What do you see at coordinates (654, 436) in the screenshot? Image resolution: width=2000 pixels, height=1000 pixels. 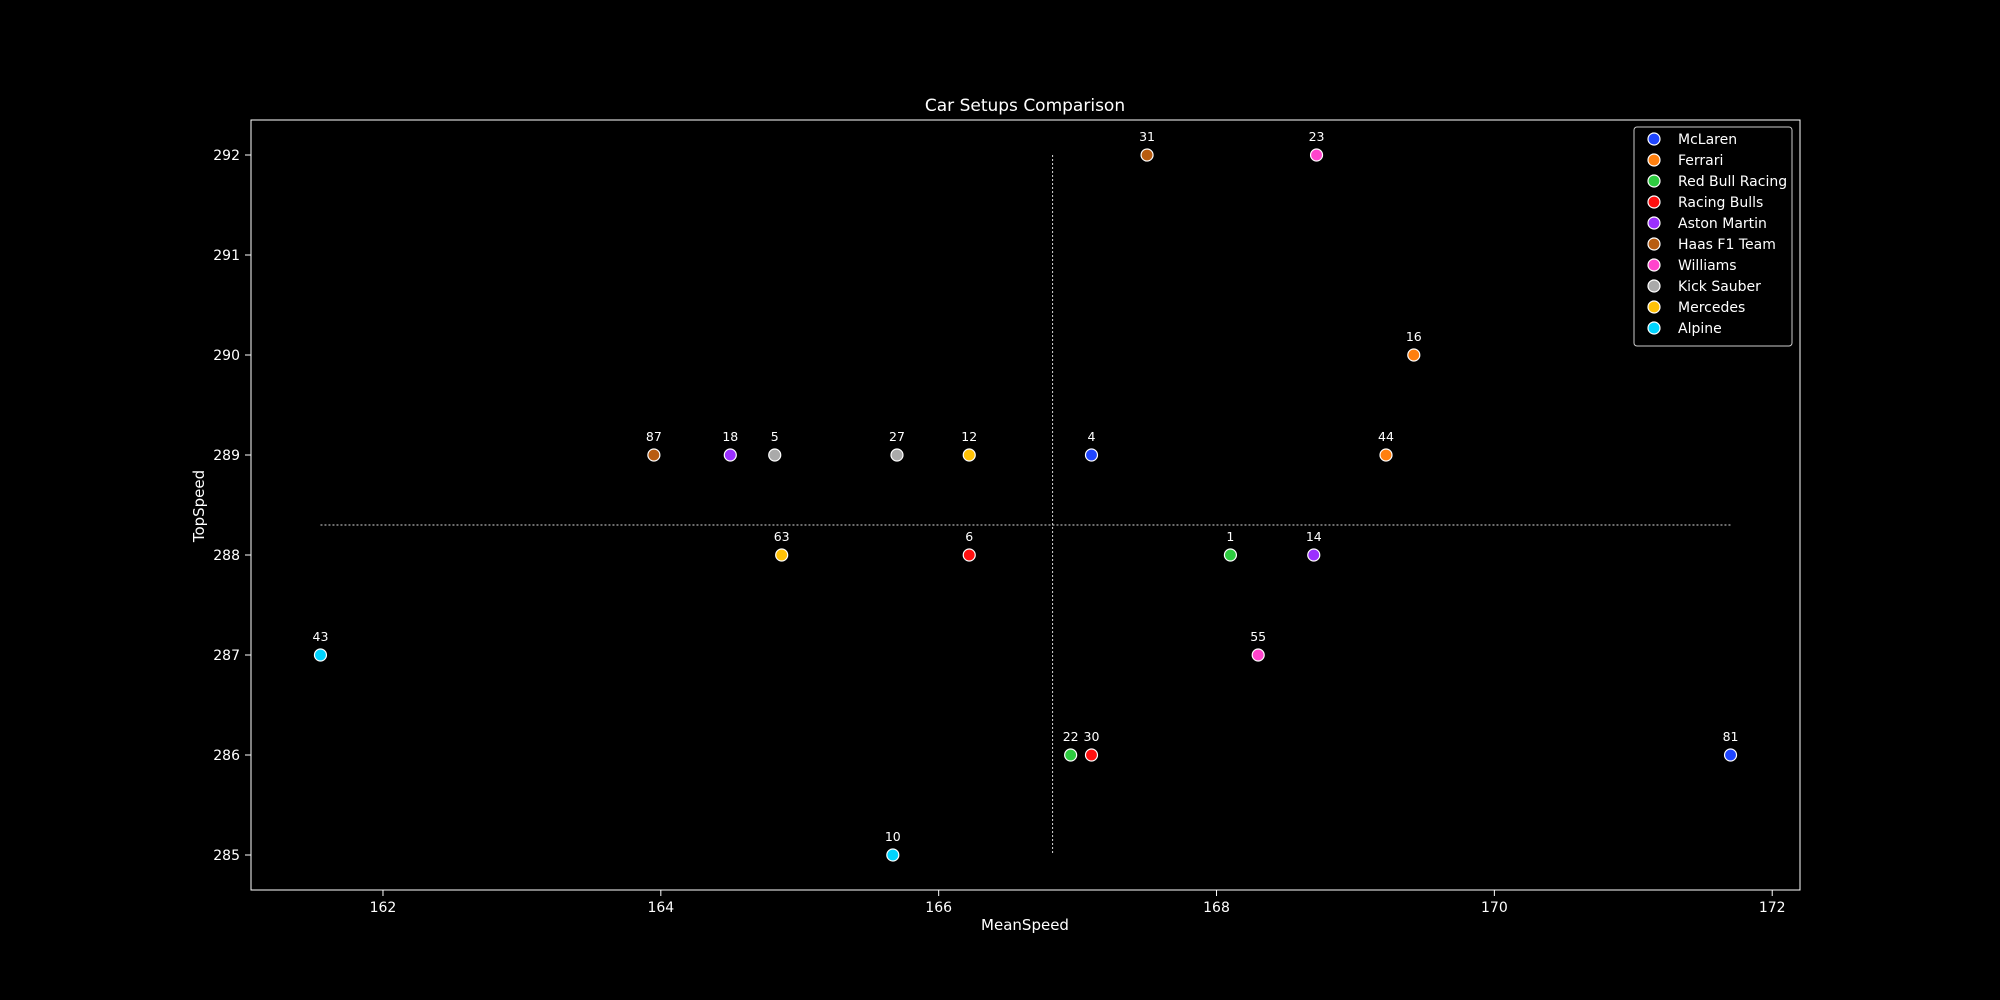 I see `data-point-label: 87` at bounding box center [654, 436].